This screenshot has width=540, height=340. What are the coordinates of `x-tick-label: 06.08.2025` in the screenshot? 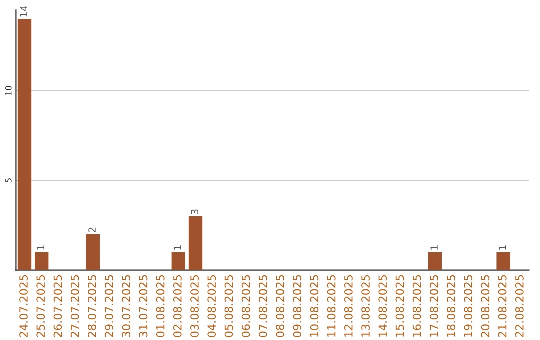 It's located at (246, 306).